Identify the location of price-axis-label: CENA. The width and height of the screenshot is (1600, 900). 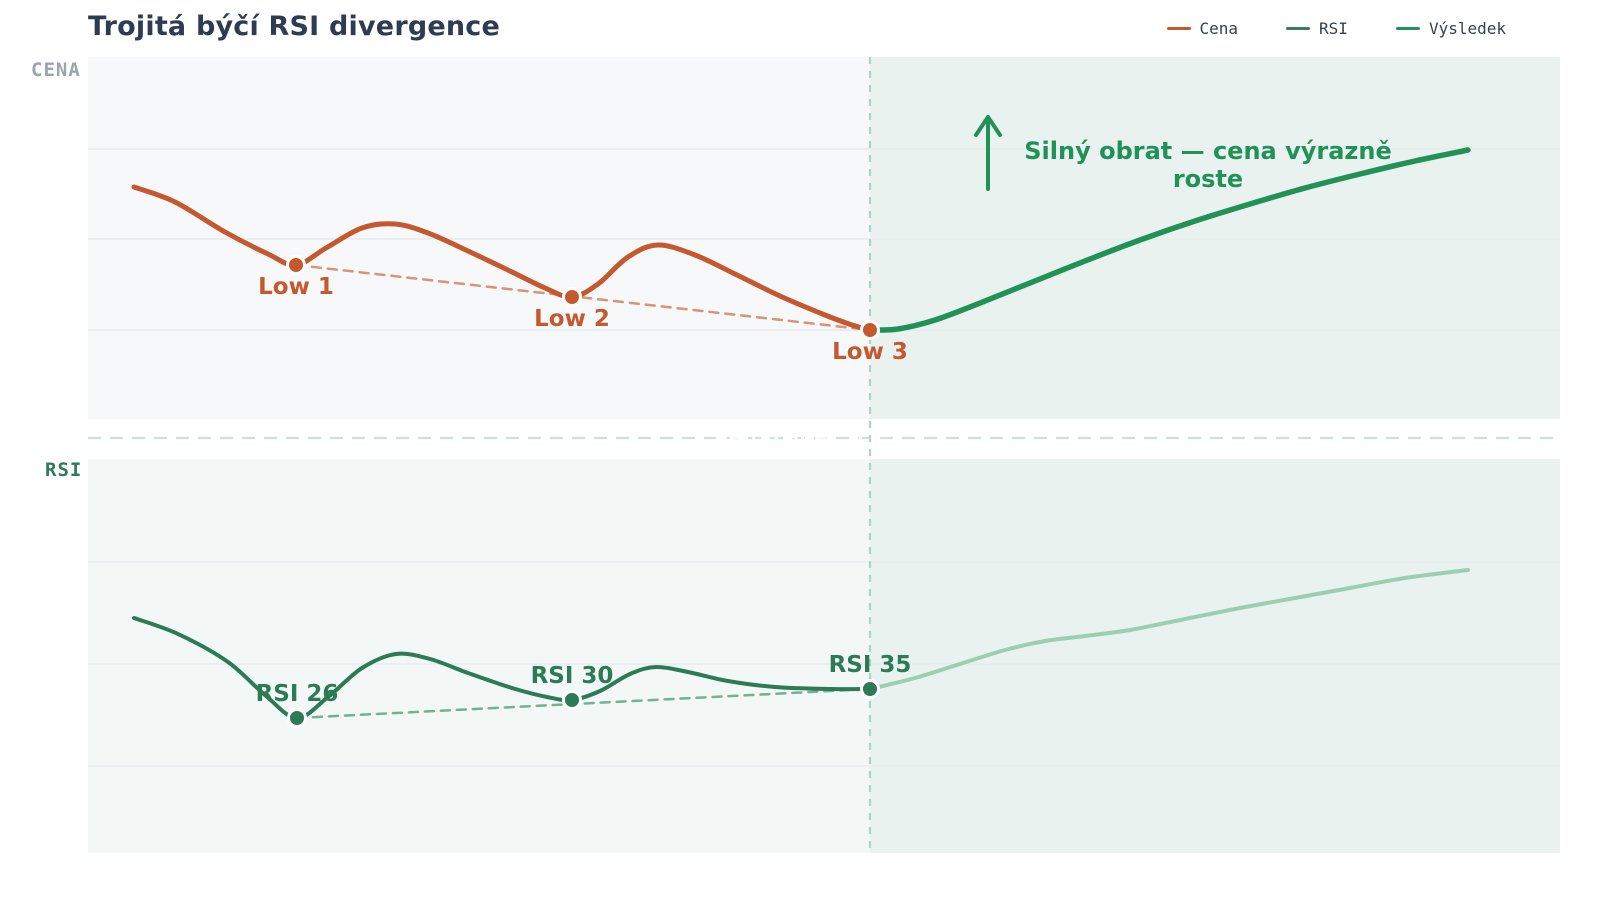
(56, 70).